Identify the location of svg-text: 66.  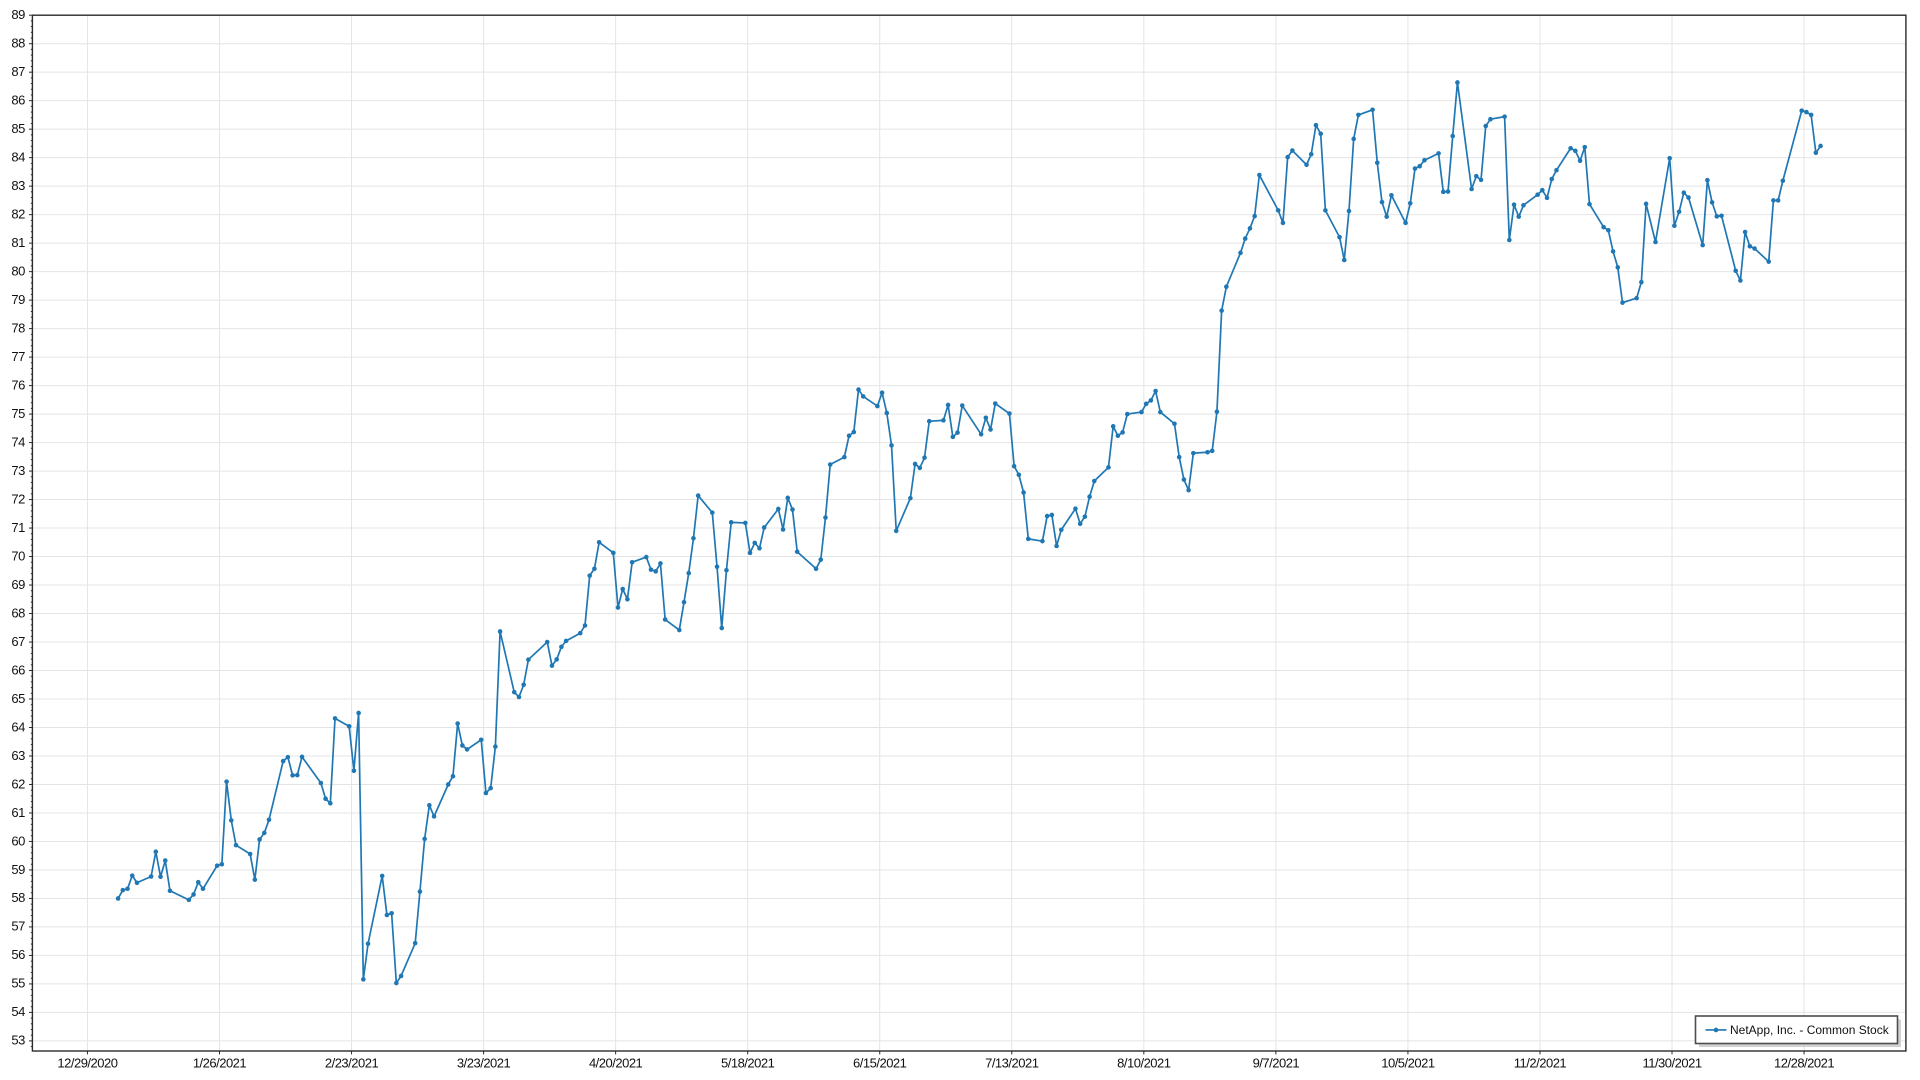
(18, 669).